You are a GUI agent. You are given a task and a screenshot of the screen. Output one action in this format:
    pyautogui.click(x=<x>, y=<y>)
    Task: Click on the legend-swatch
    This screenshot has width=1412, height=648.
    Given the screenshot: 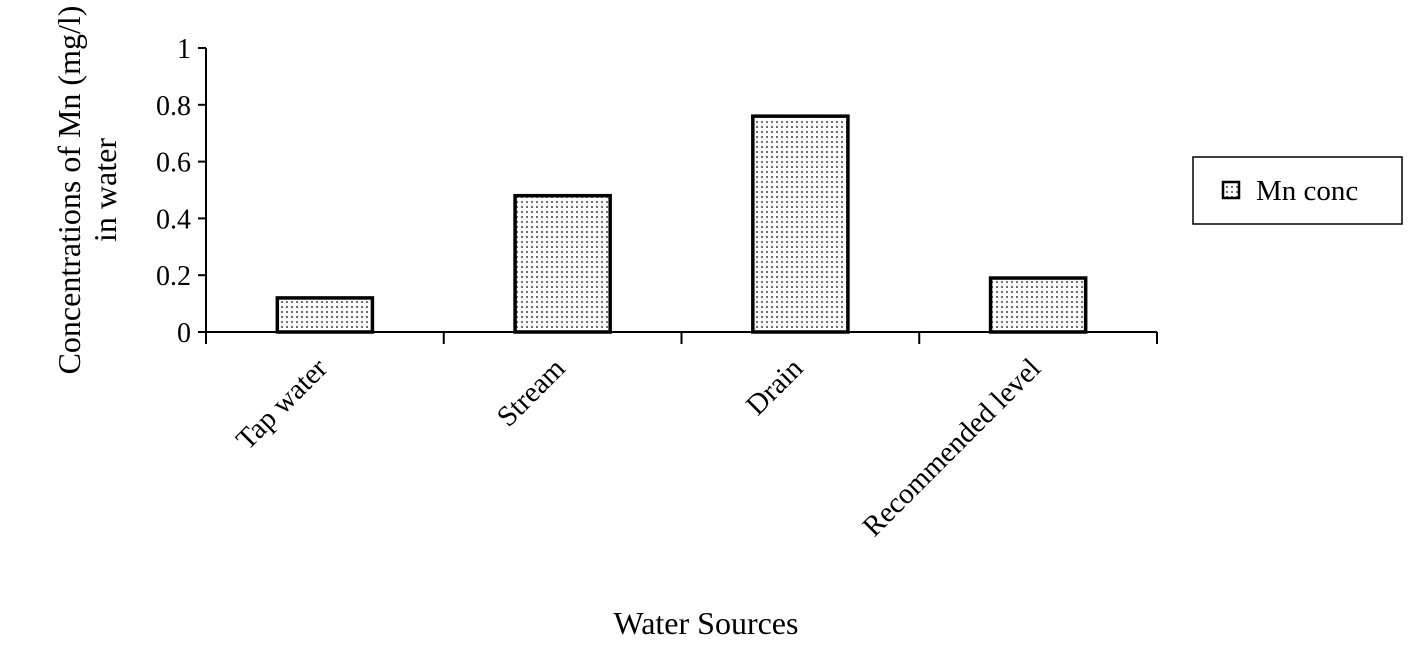 What is the action you would take?
    pyautogui.click(x=1231, y=190)
    